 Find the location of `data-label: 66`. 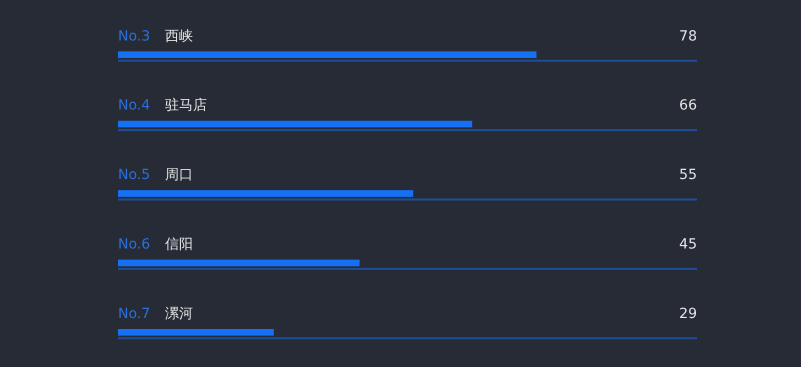

data-label: 66 is located at coordinates (688, 106).